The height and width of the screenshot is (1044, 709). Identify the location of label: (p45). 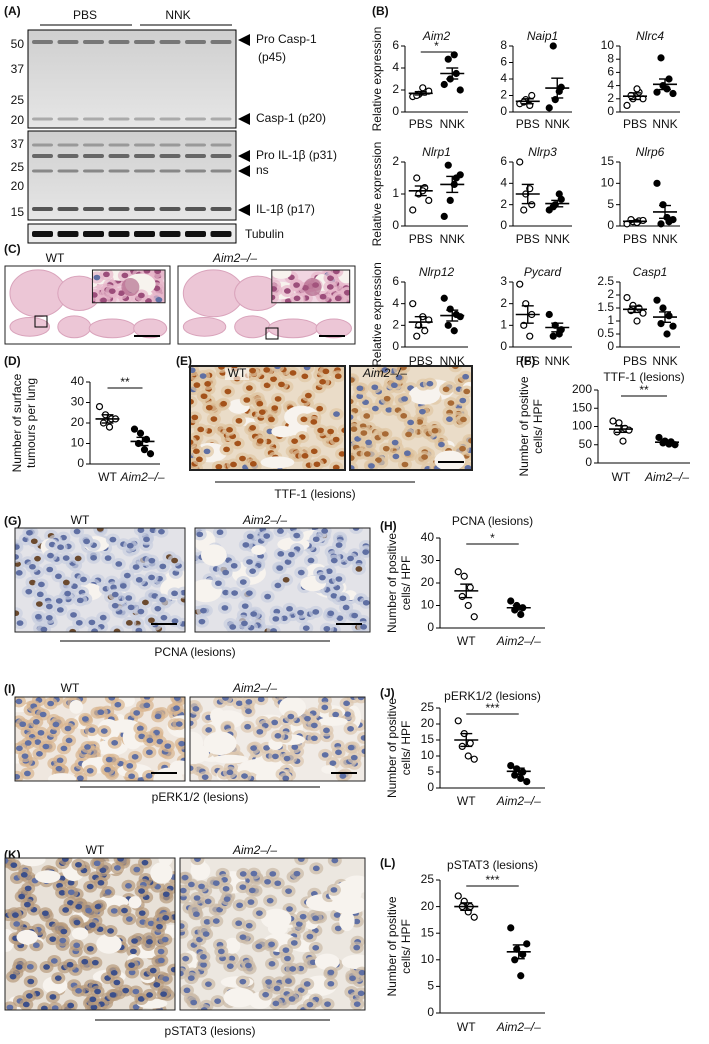
(272, 57).